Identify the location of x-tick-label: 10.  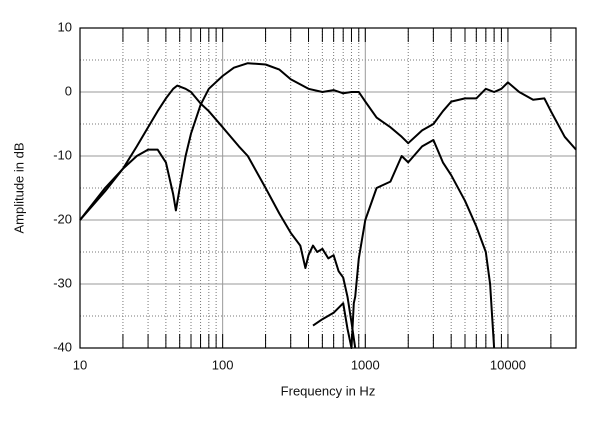
(80, 364).